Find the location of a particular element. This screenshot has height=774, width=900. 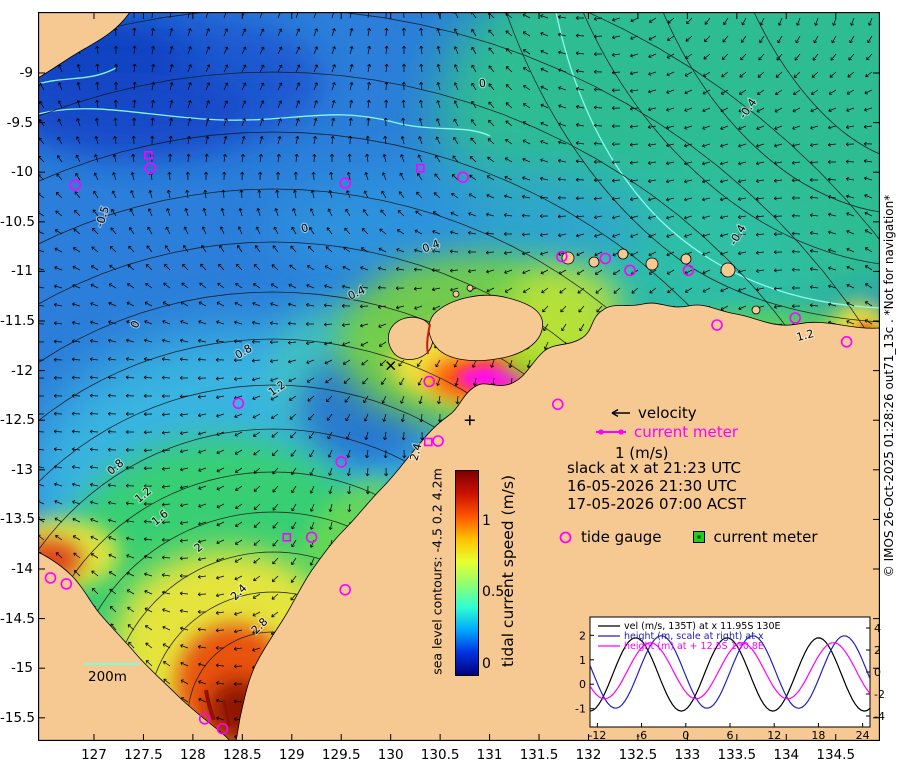

lat-tick-label: -14.5 is located at coordinates (17, 618).